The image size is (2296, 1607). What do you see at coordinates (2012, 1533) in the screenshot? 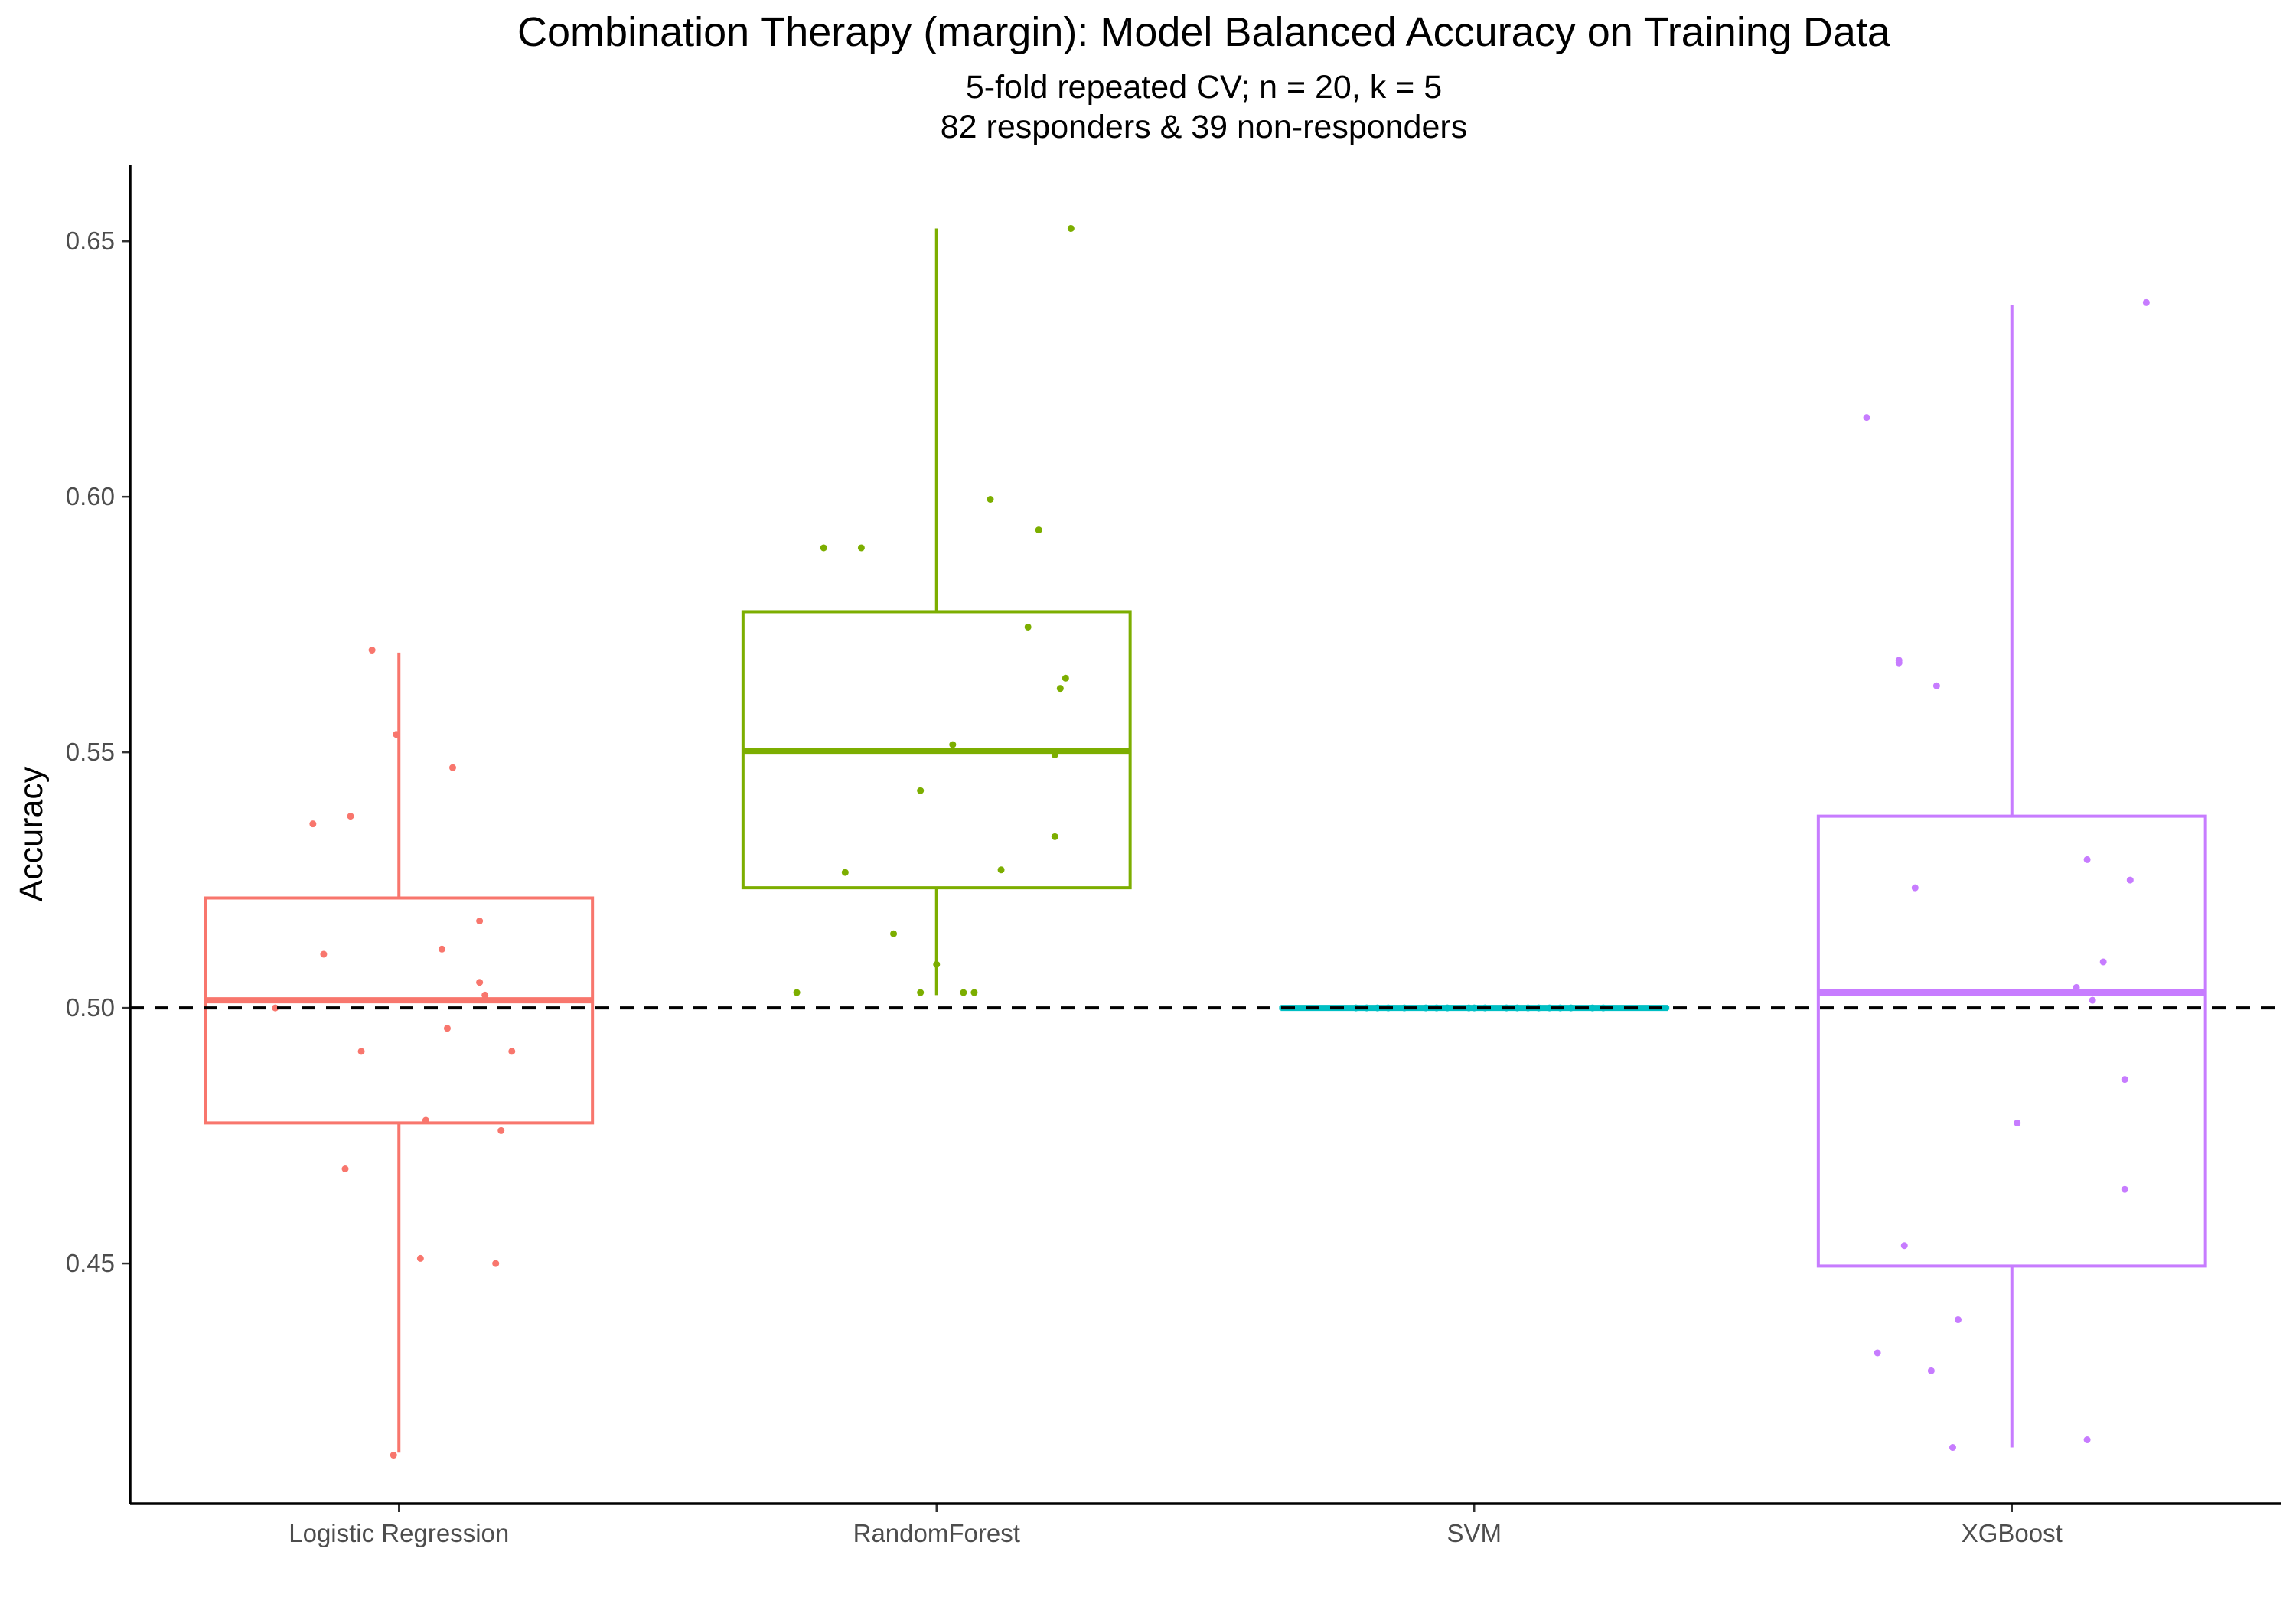
I see `x-tick-label: XGBoost` at bounding box center [2012, 1533].